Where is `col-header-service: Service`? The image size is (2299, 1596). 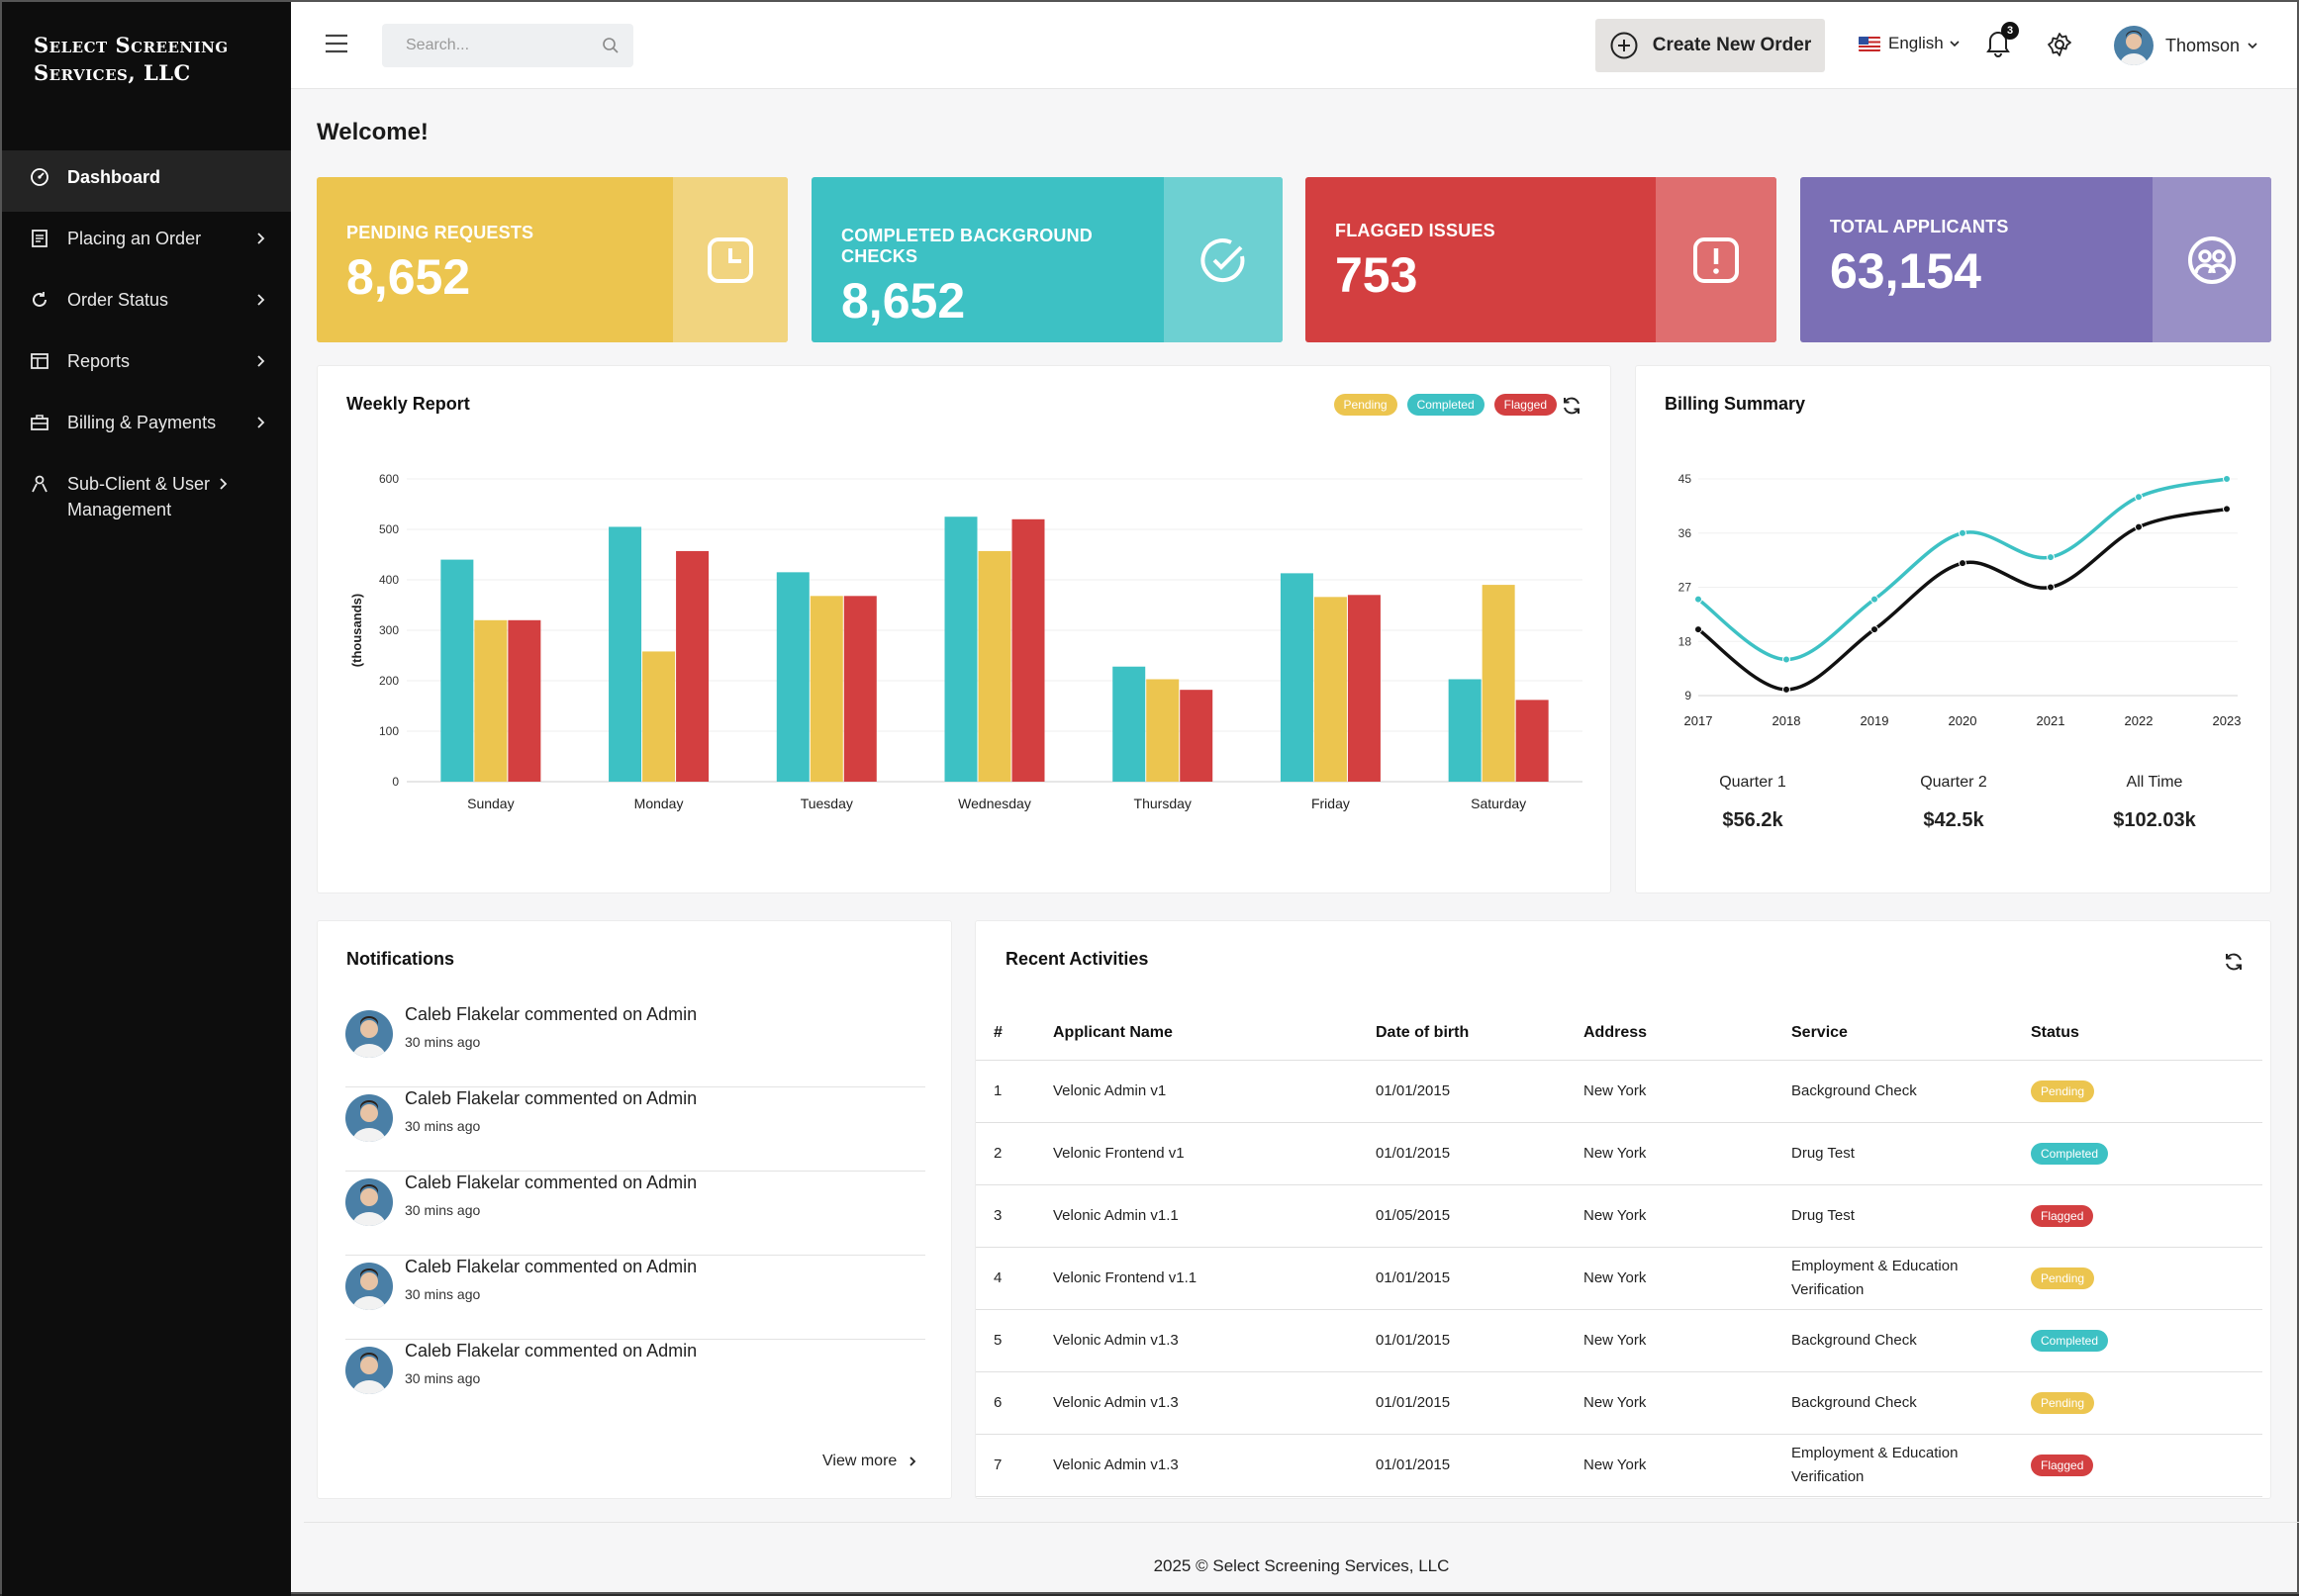 col-header-service: Service is located at coordinates (1911, 1033).